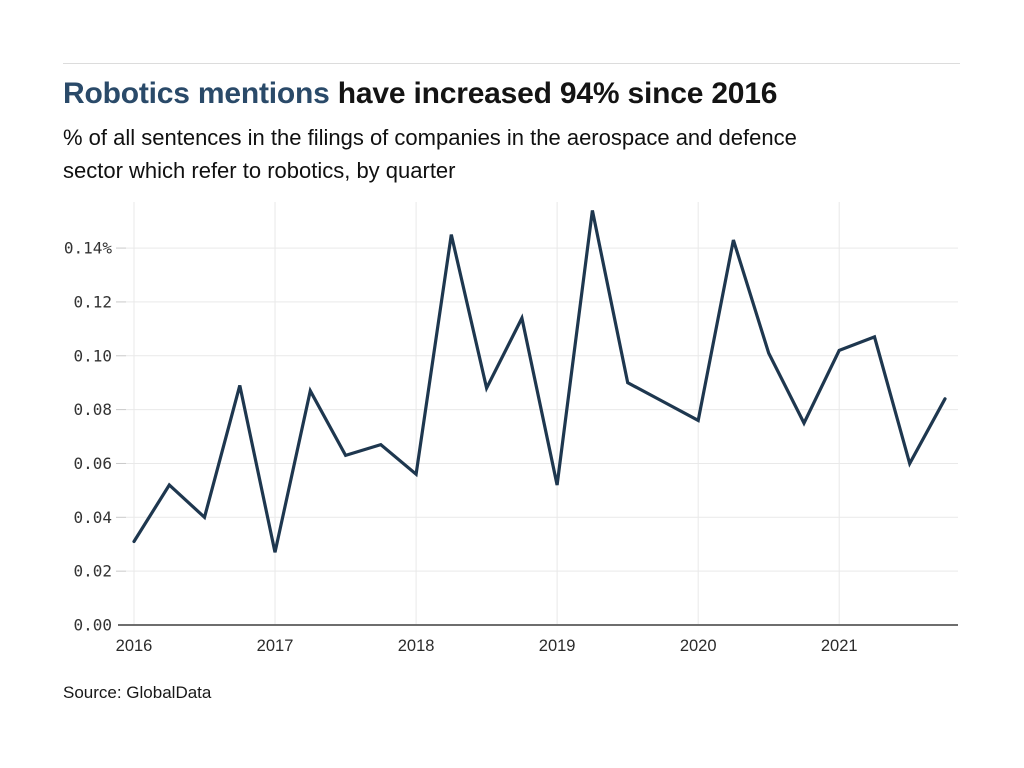 This screenshot has width=1024, height=768. What do you see at coordinates (92, 463) in the screenshot?
I see `y-axis-label: 0.06` at bounding box center [92, 463].